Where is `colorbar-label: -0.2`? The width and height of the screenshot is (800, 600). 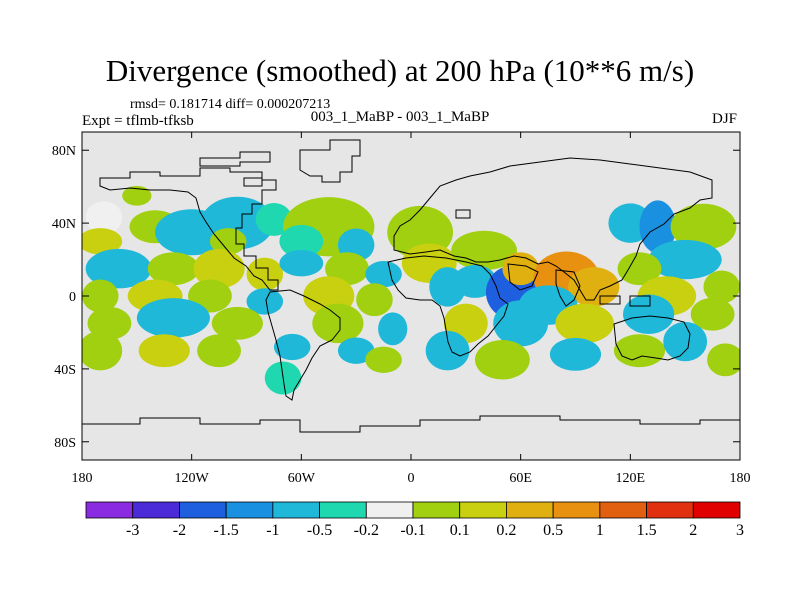 colorbar-label: -0.2 is located at coordinates (366, 530).